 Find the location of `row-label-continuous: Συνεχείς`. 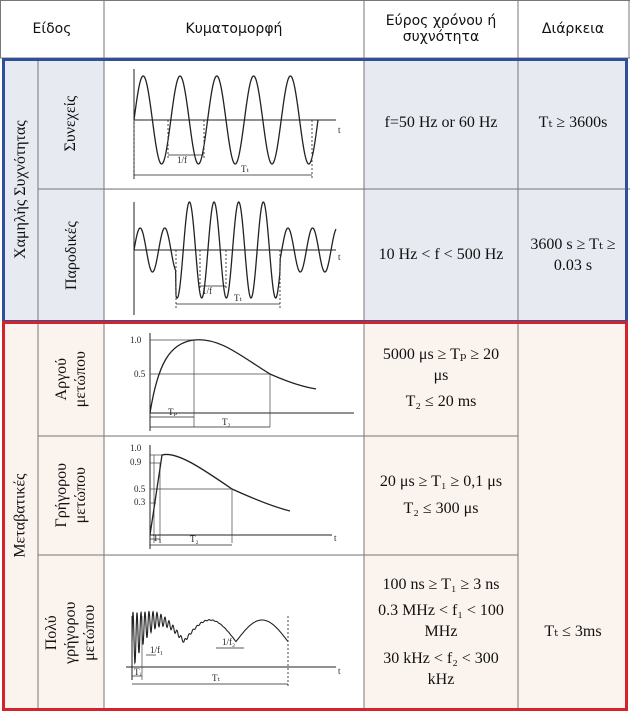

row-label-continuous: Συνεχείς is located at coordinates (71, 123).